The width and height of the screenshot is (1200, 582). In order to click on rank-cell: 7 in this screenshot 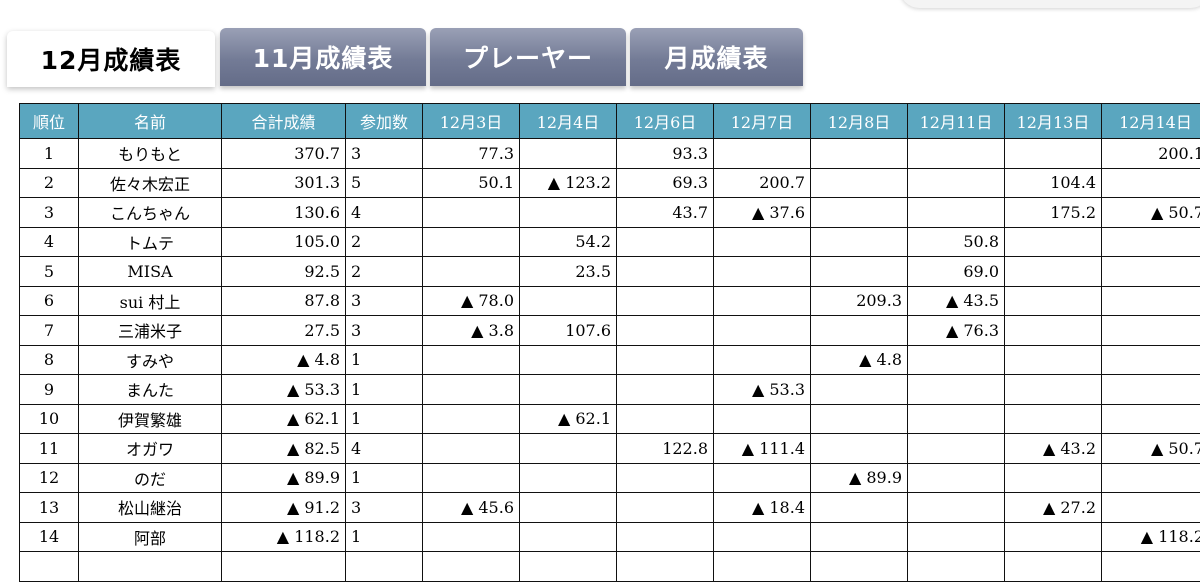, I will do `click(49, 331)`.